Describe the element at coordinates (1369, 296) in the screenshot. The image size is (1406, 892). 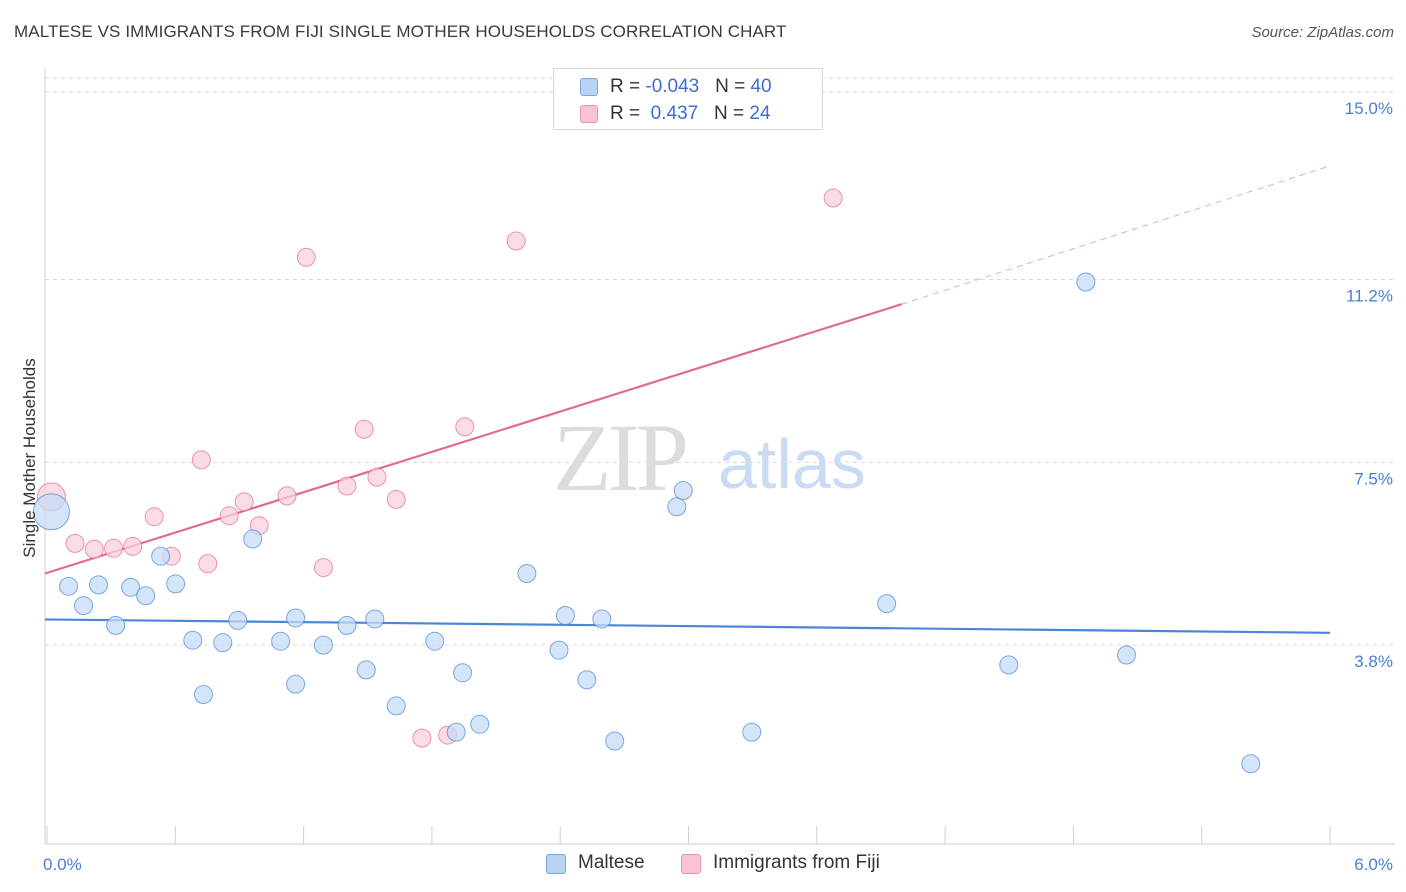
I see `y-tick-label: 11.2%` at that location.